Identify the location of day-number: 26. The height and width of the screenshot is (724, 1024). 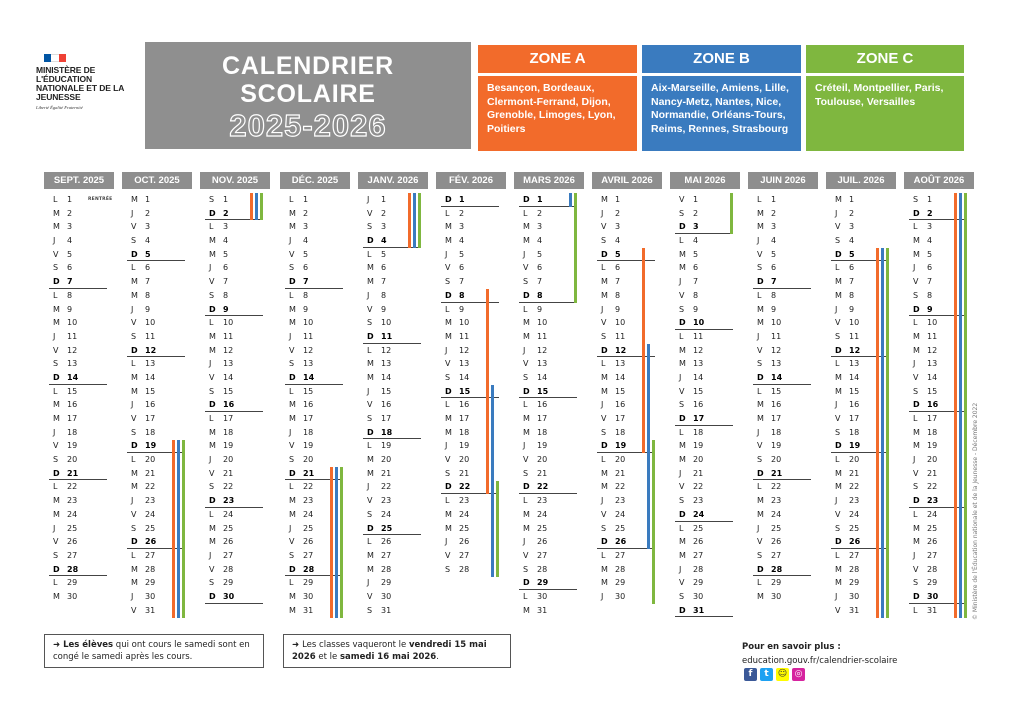
(464, 542).